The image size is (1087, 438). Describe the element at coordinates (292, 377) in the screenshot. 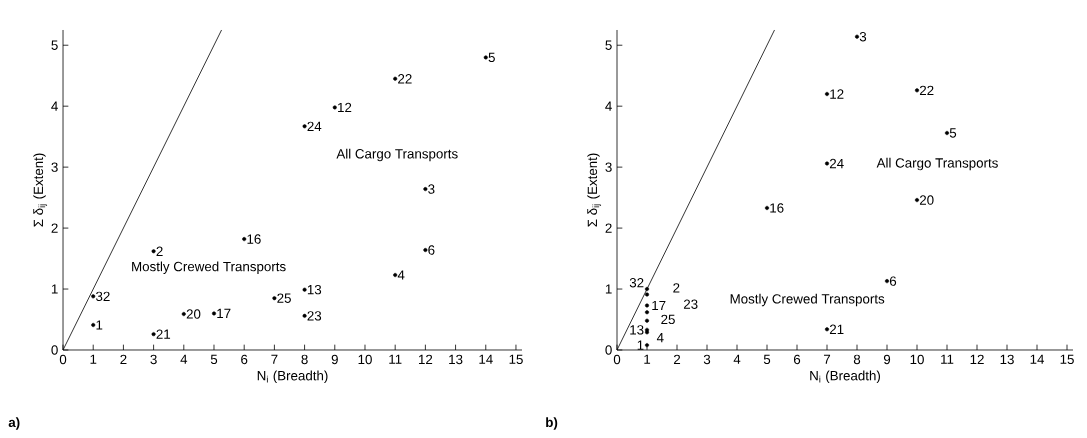

I see `x-axis-title: N$_{i}$ (Breadth)` at that location.